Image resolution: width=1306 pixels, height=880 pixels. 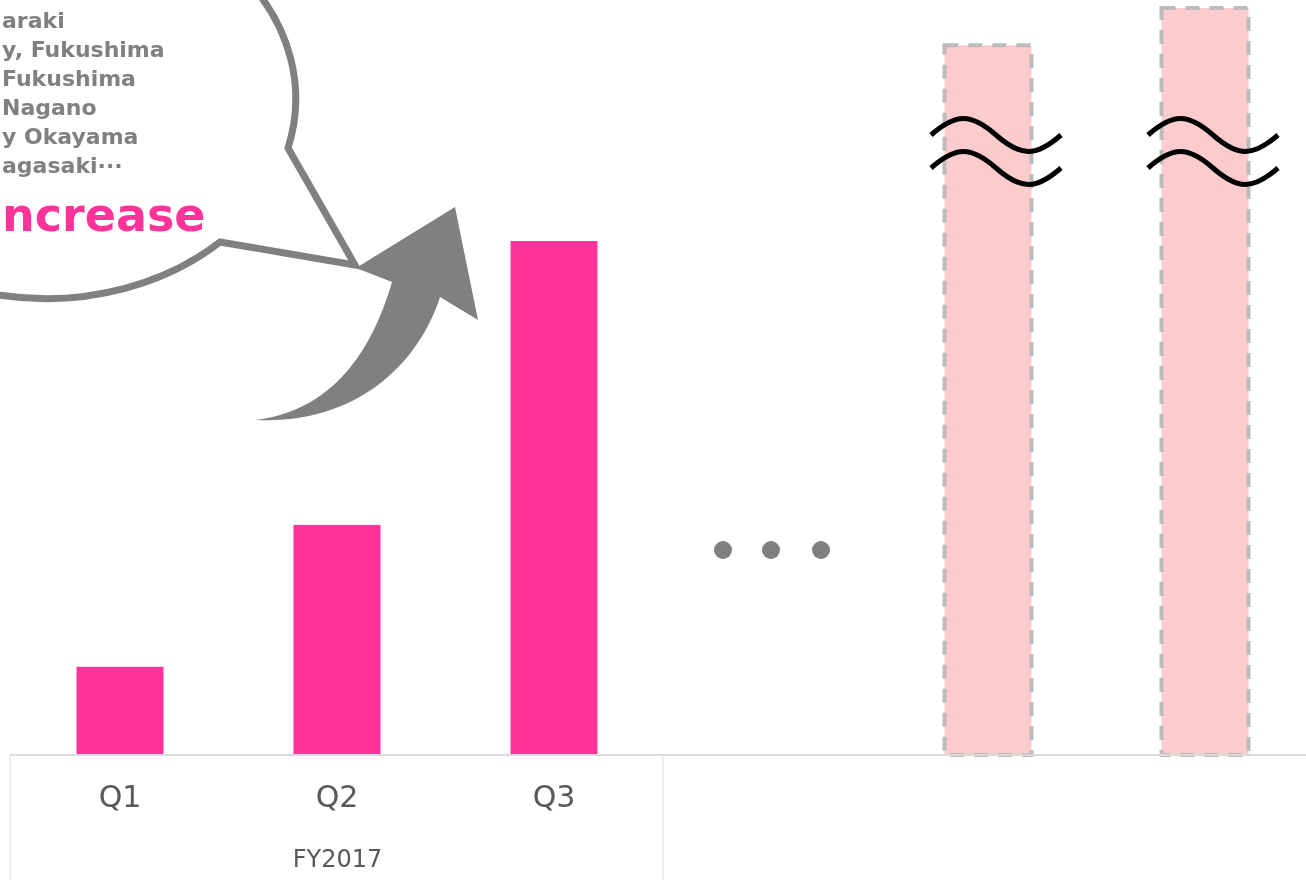 What do you see at coordinates (120, 796) in the screenshot?
I see `x-tick-label: Q1` at bounding box center [120, 796].